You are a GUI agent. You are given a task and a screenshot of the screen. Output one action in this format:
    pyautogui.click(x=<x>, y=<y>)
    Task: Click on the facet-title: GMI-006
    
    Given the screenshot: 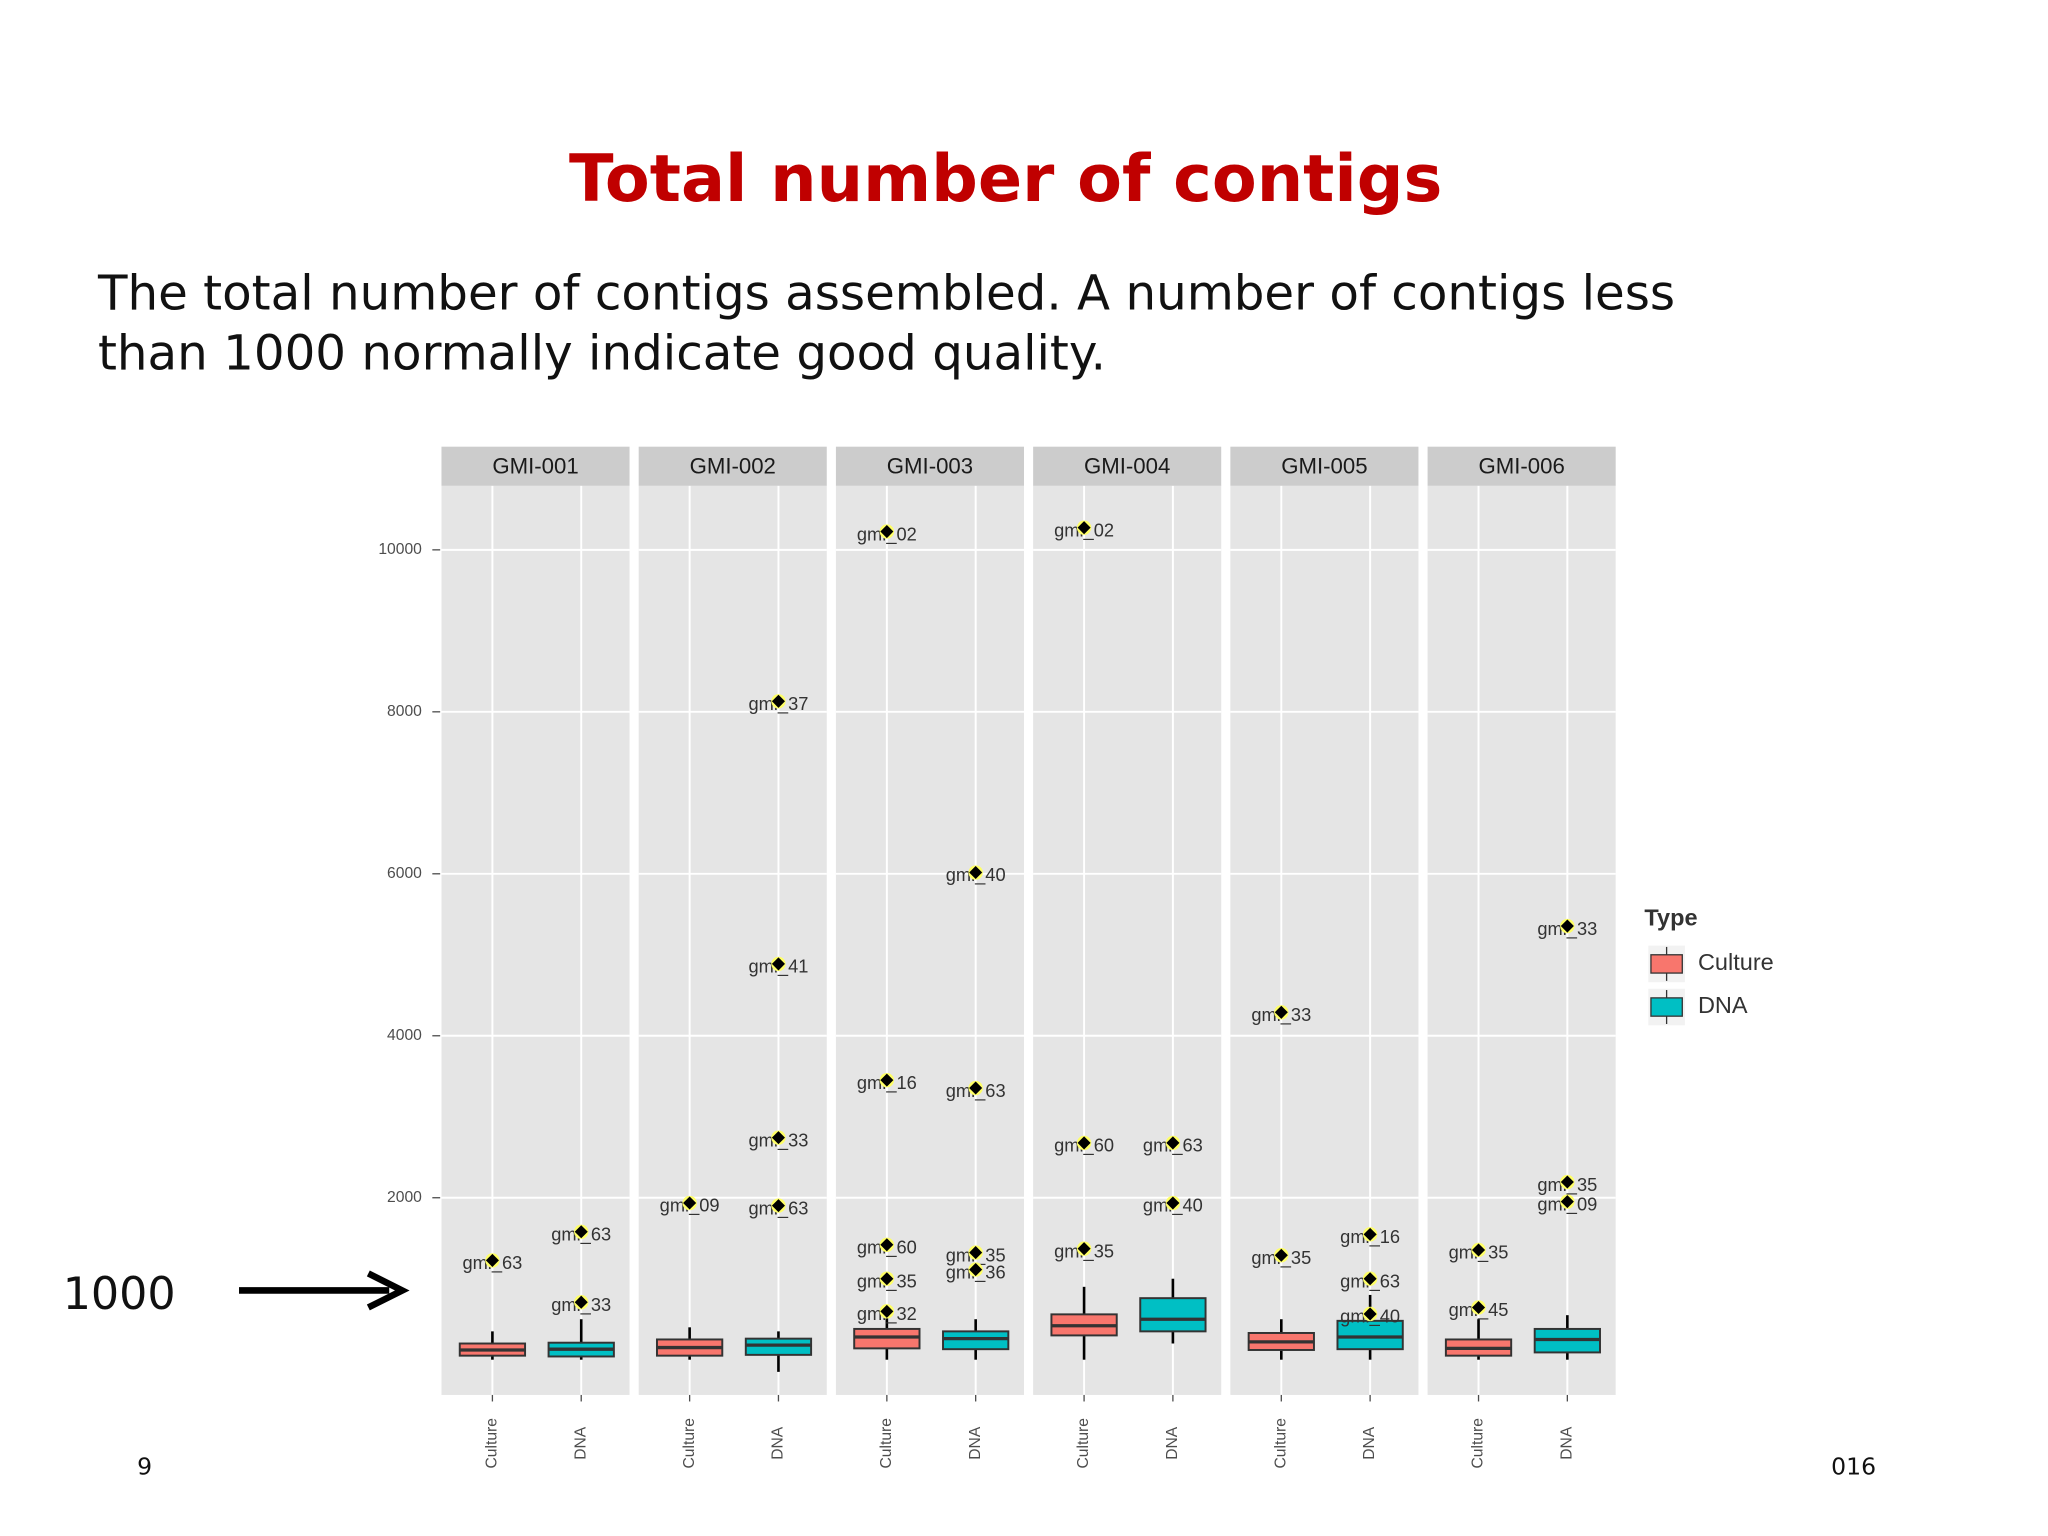 What is the action you would take?
    pyautogui.click(x=1521, y=465)
    